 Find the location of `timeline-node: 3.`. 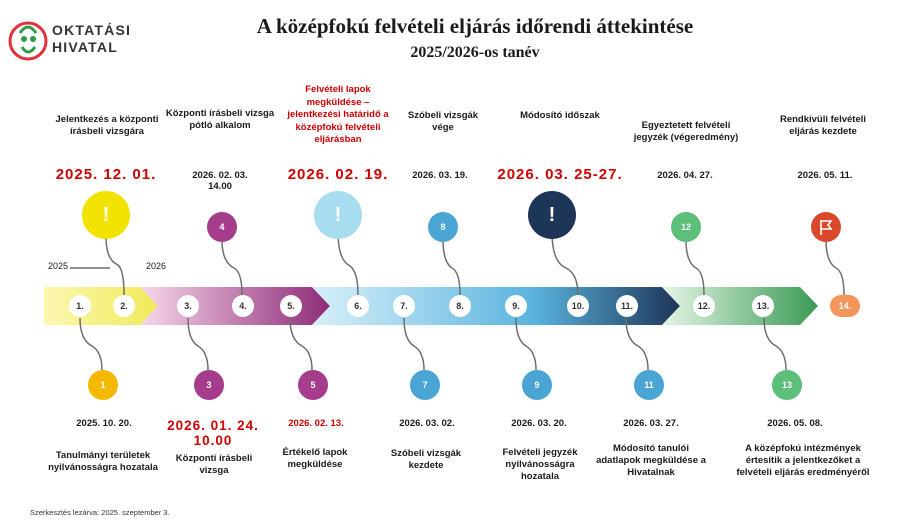

timeline-node: 3. is located at coordinates (188, 306).